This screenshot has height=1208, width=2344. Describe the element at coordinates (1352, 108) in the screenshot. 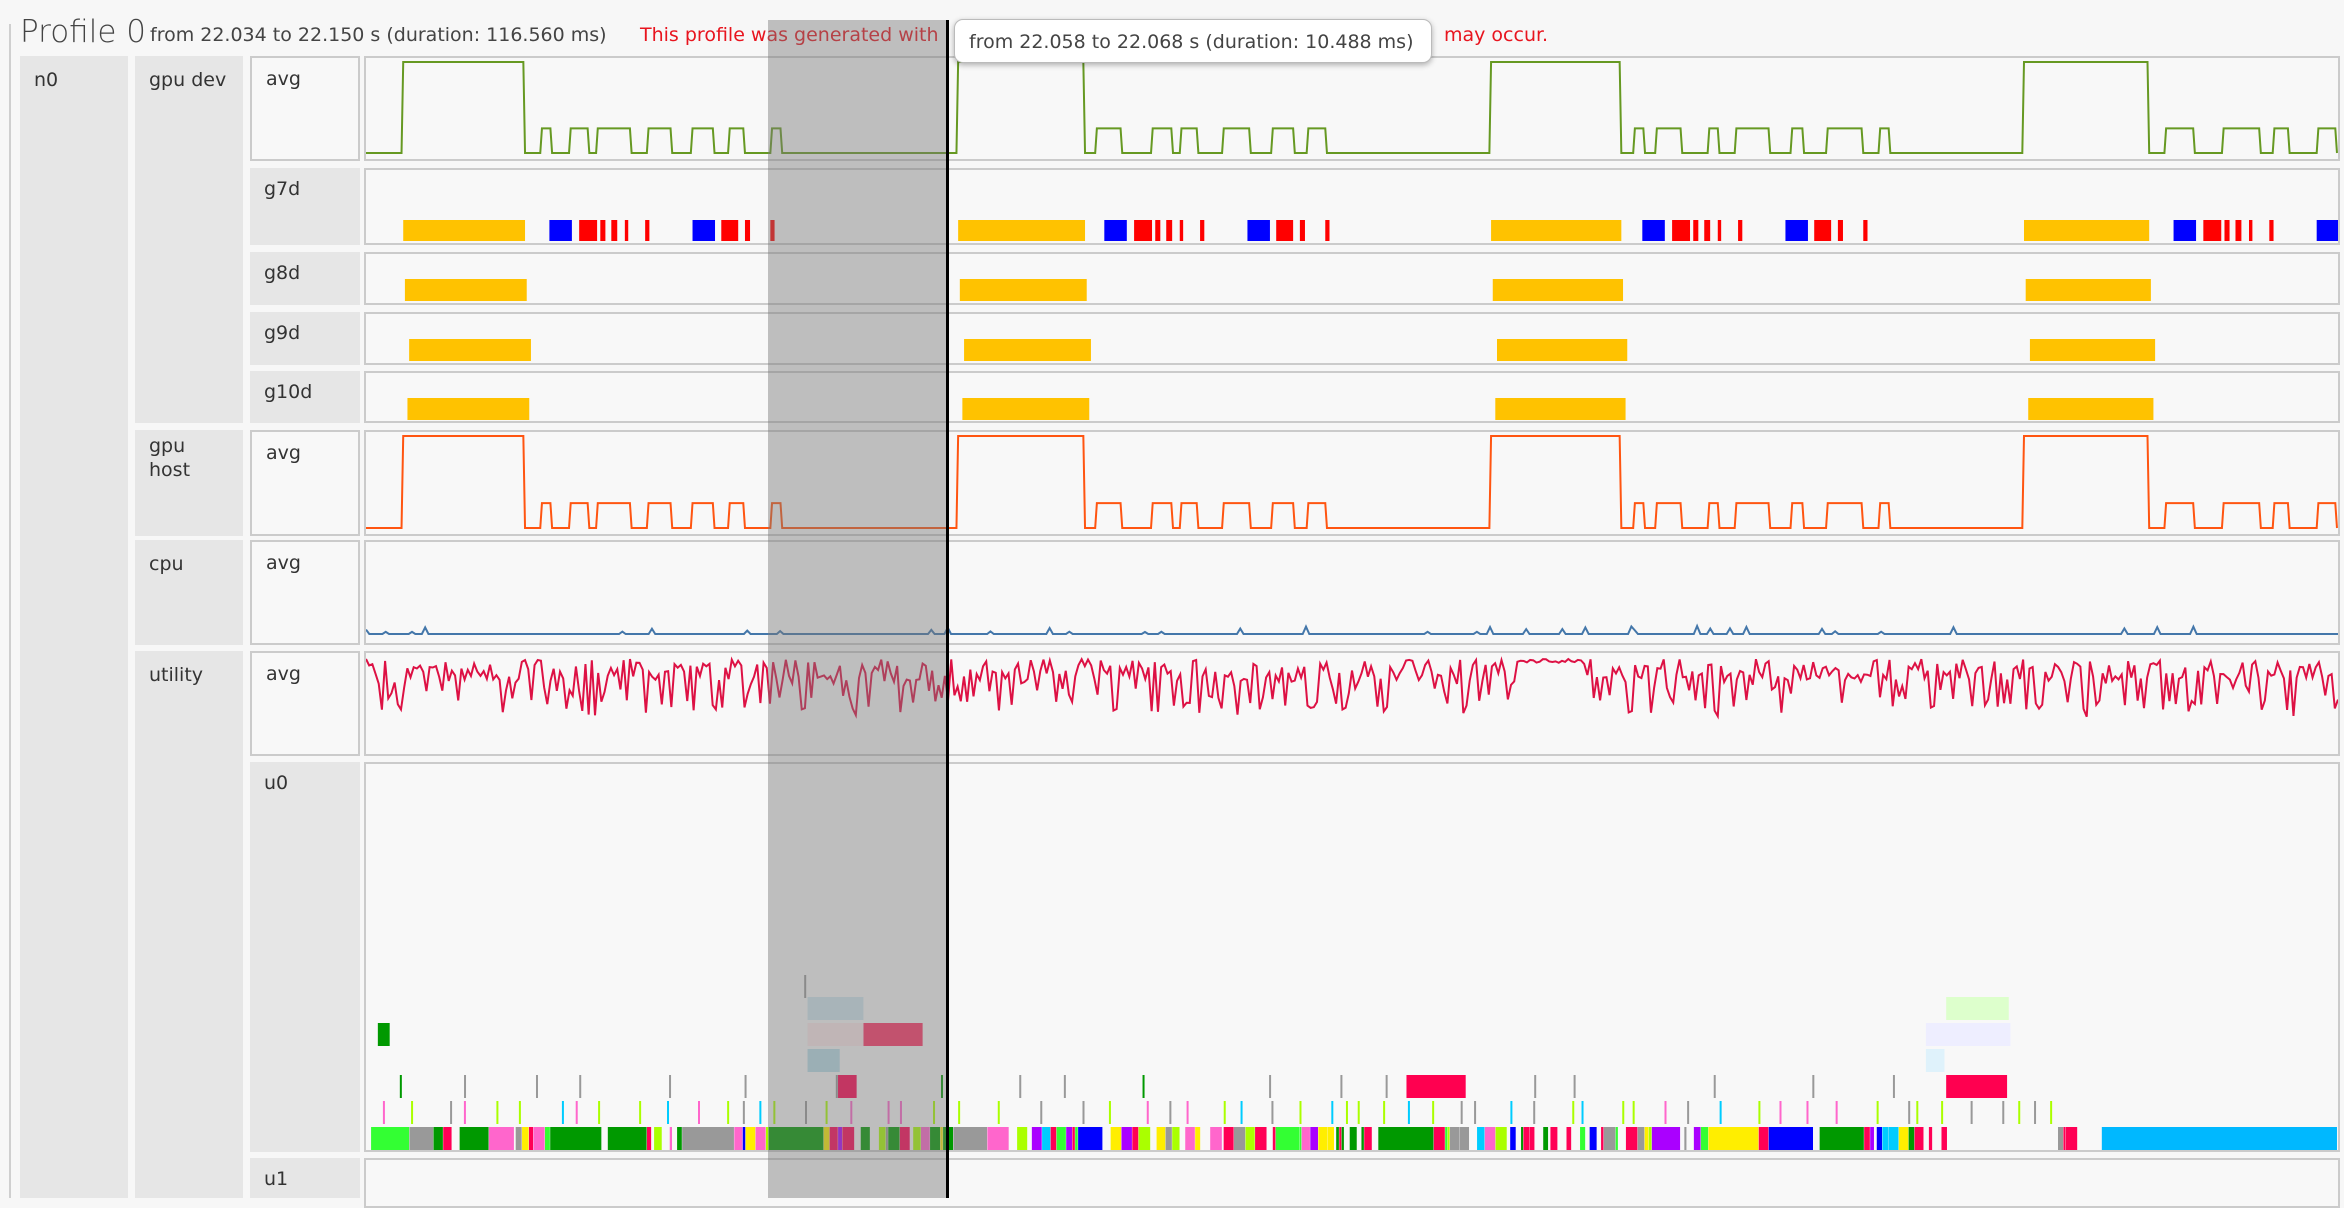

I see `gpu-dev-avg-plot` at that location.